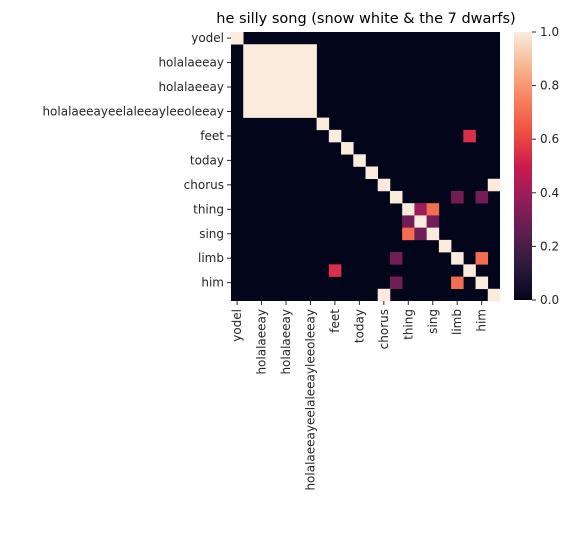  Describe the element at coordinates (335, 321) in the screenshot. I see `x-tick-label: feet` at that location.